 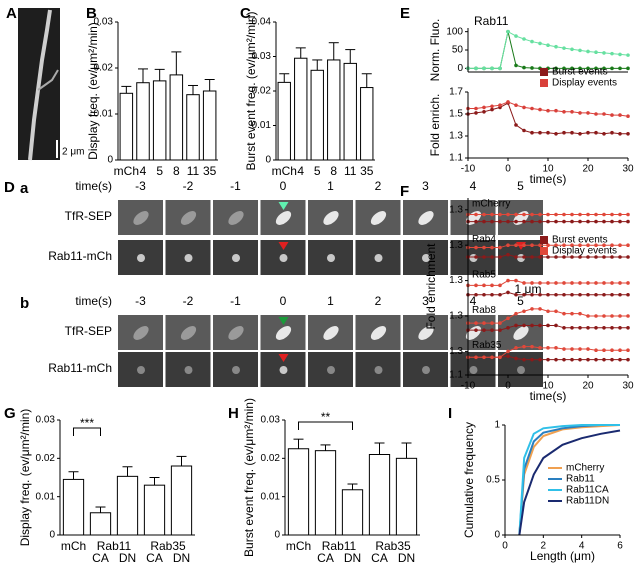 I want to click on x-tick-label: CA, so click(x=154, y=558).